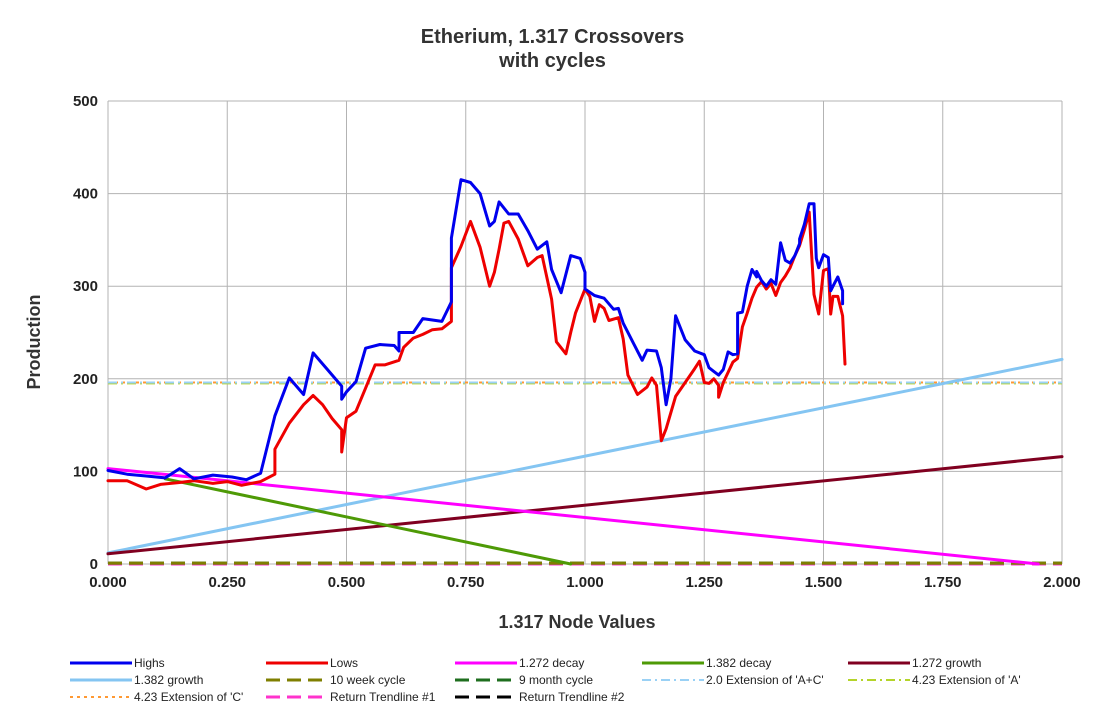 The image size is (1105, 714). I want to click on x-tick-label: 1.500, so click(824, 582).